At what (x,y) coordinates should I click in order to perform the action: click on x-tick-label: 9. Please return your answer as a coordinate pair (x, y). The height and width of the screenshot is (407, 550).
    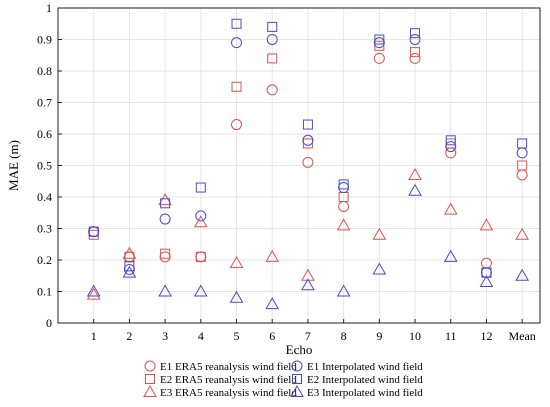
    Looking at the image, I should click on (379, 336).